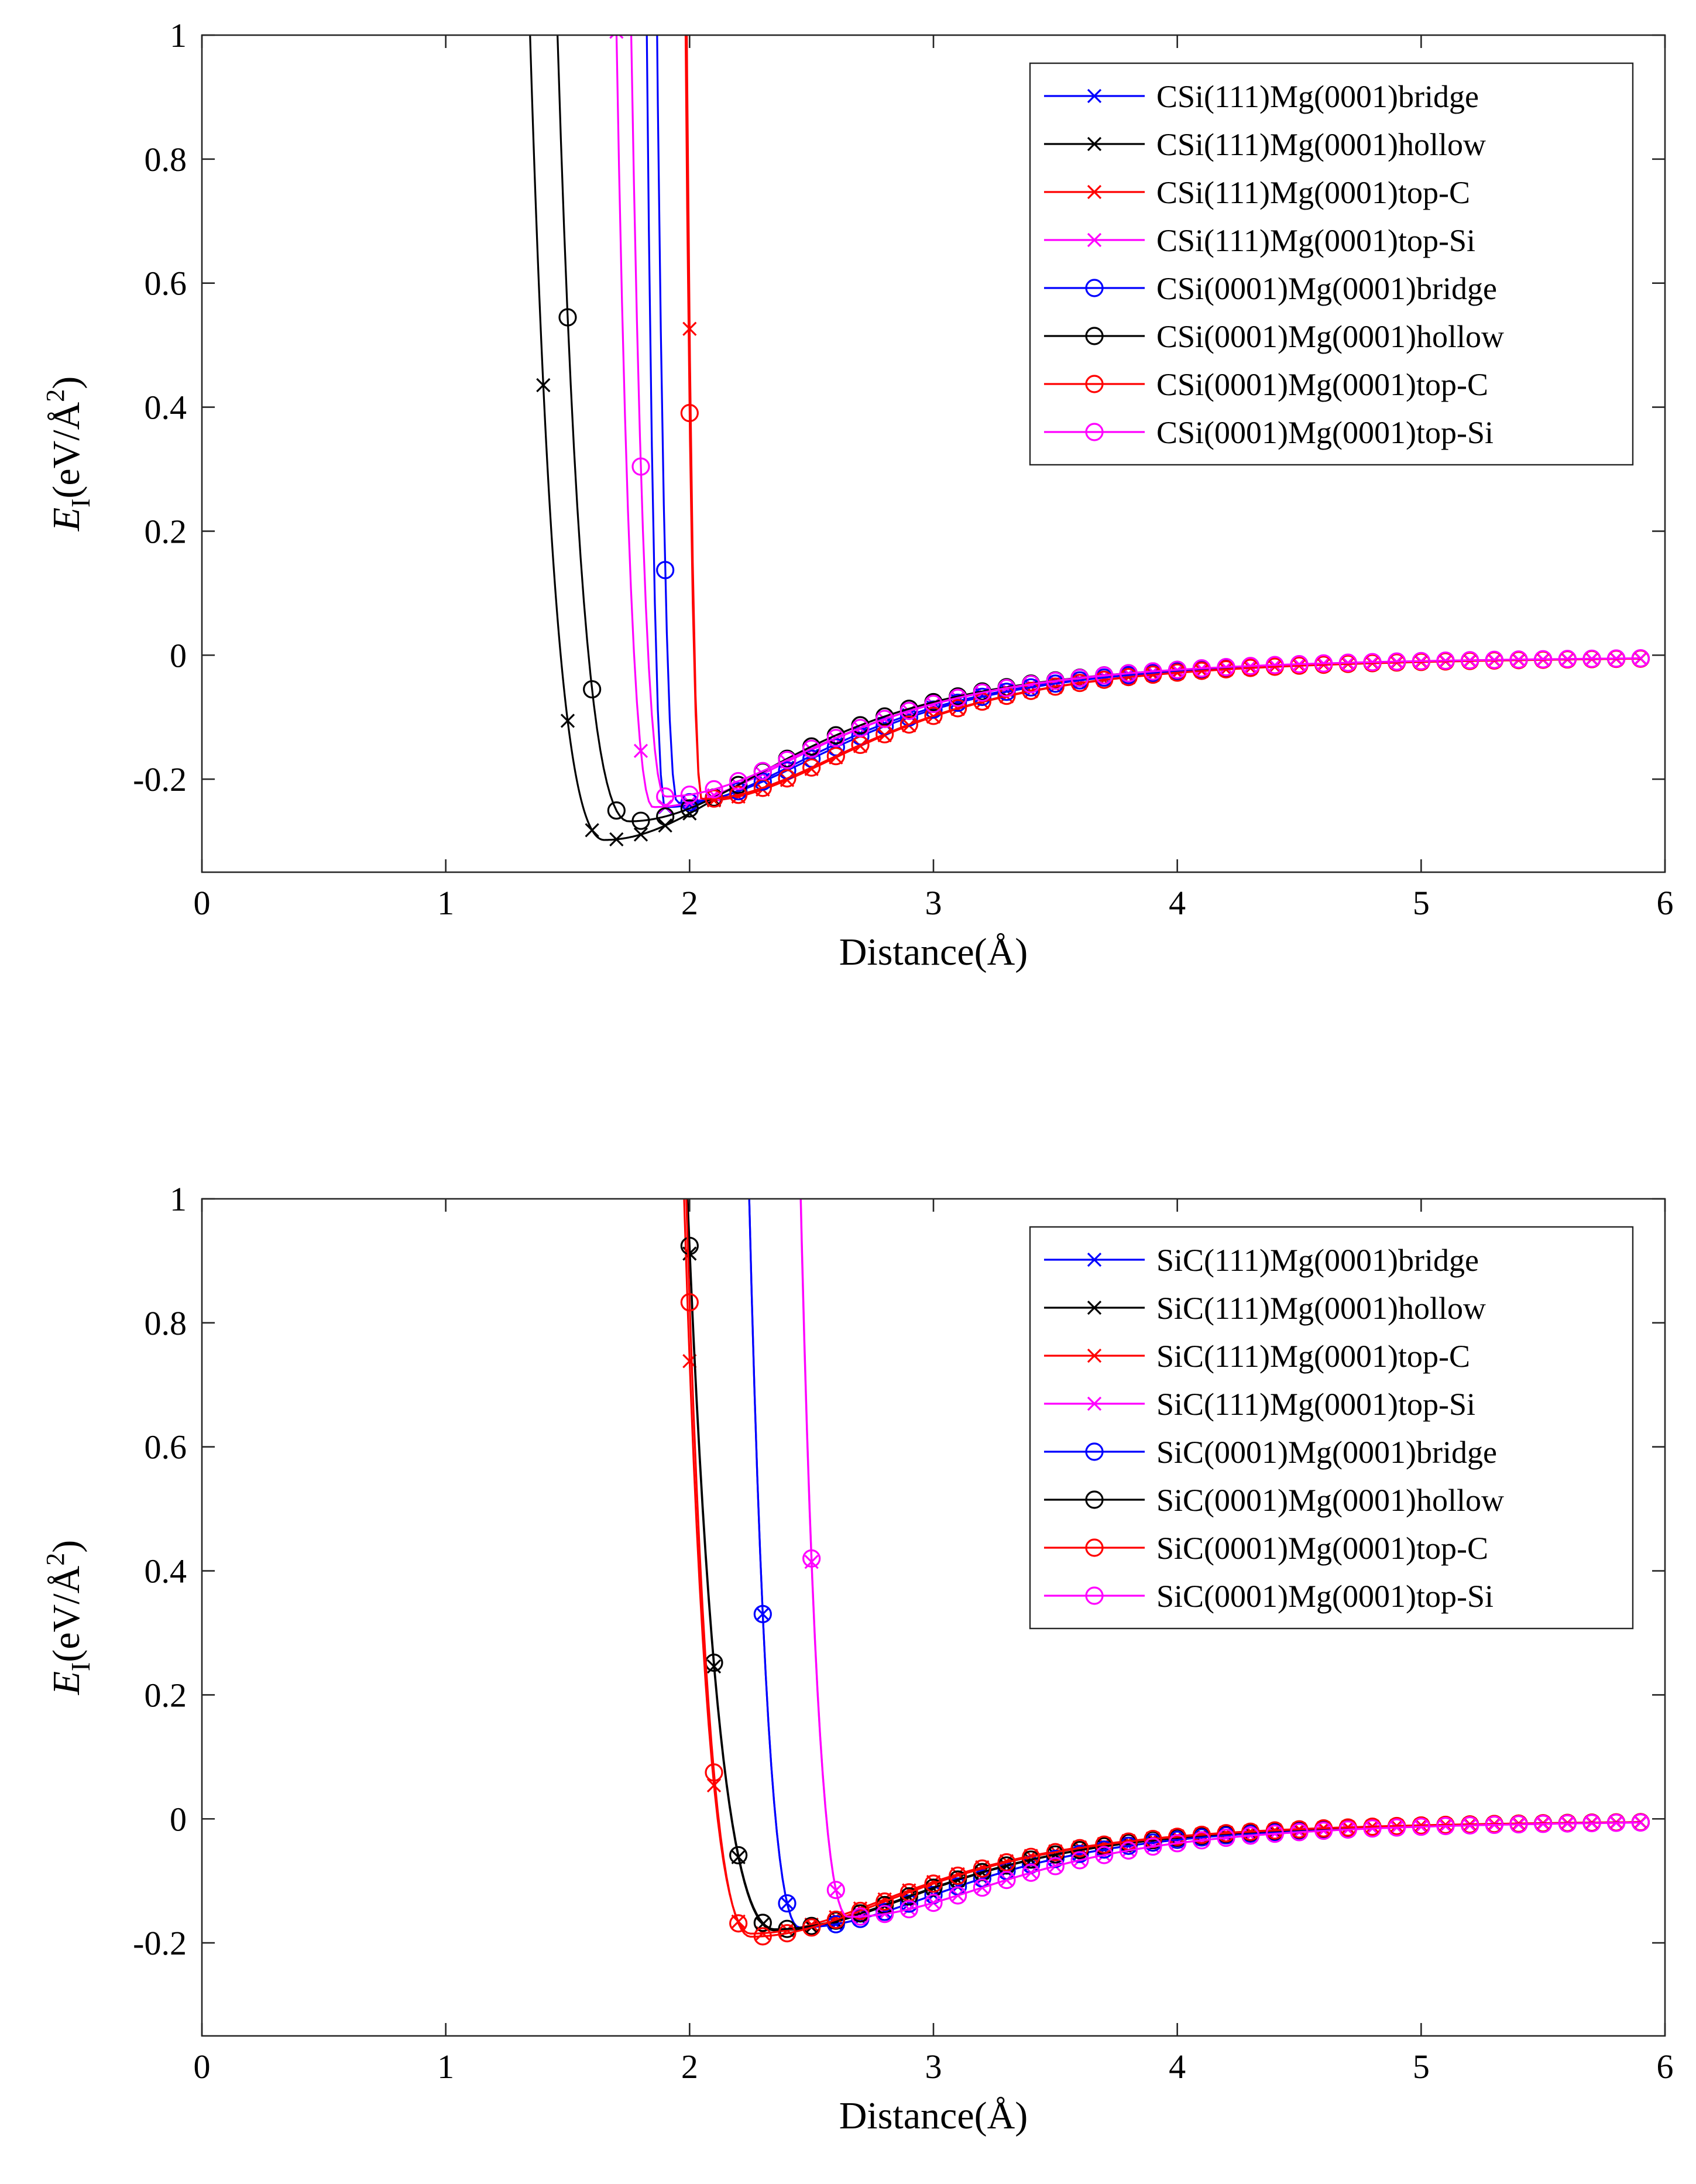 This screenshot has height=2184, width=1696. What do you see at coordinates (1321, 1308) in the screenshot?
I see `legend-label: SiC(111)Mg(0001)hollow` at bounding box center [1321, 1308].